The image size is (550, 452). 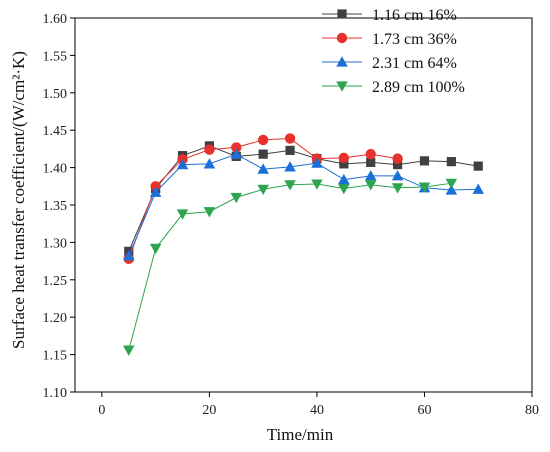 What do you see at coordinates (101, 410) in the screenshot?
I see `x-tick-label: 0` at bounding box center [101, 410].